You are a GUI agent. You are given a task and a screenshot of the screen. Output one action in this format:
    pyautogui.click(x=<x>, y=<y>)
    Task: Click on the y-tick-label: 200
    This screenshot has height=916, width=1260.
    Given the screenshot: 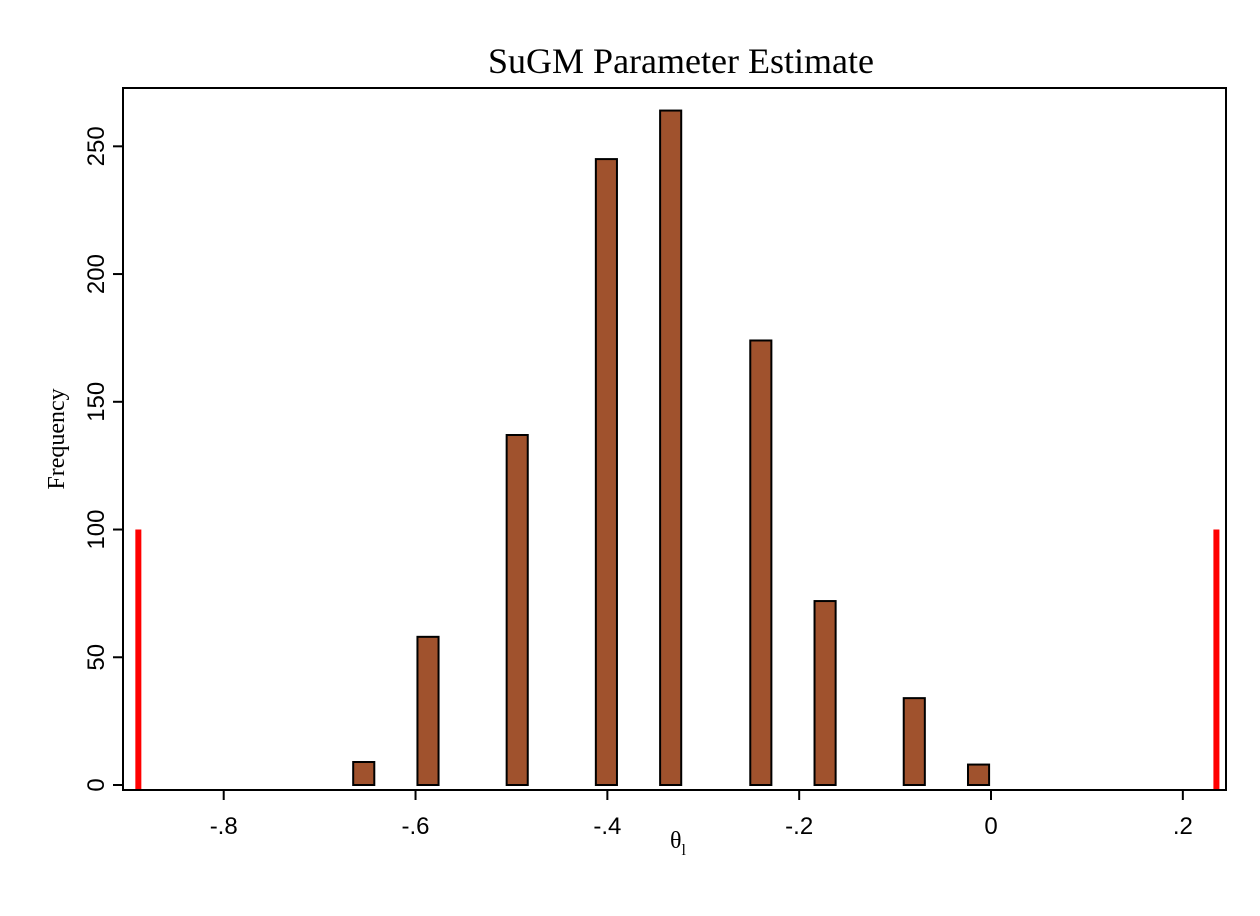 What is the action you would take?
    pyautogui.click(x=96, y=274)
    